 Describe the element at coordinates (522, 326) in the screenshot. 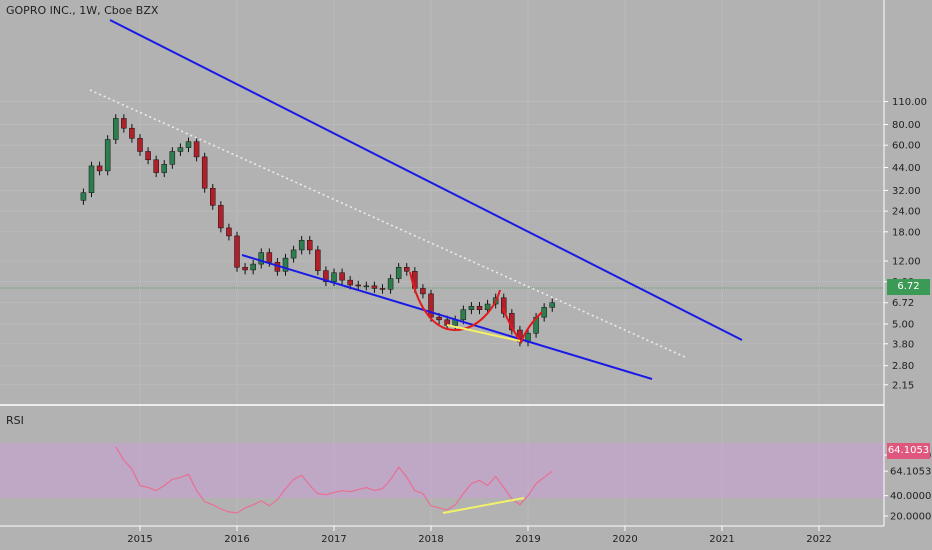

I see `red-v-curve` at that location.